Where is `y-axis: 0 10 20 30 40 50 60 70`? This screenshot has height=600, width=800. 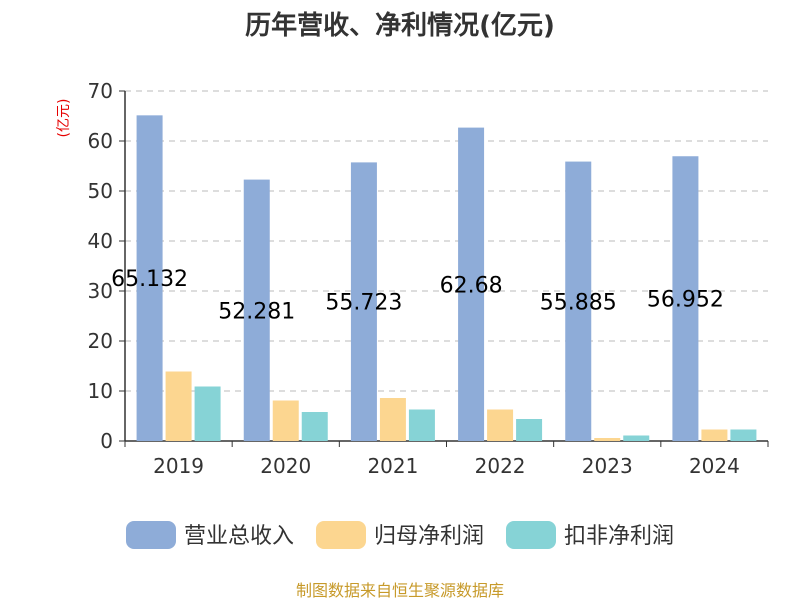 y-axis: 0 10 20 30 40 50 60 70 is located at coordinates (107, 266).